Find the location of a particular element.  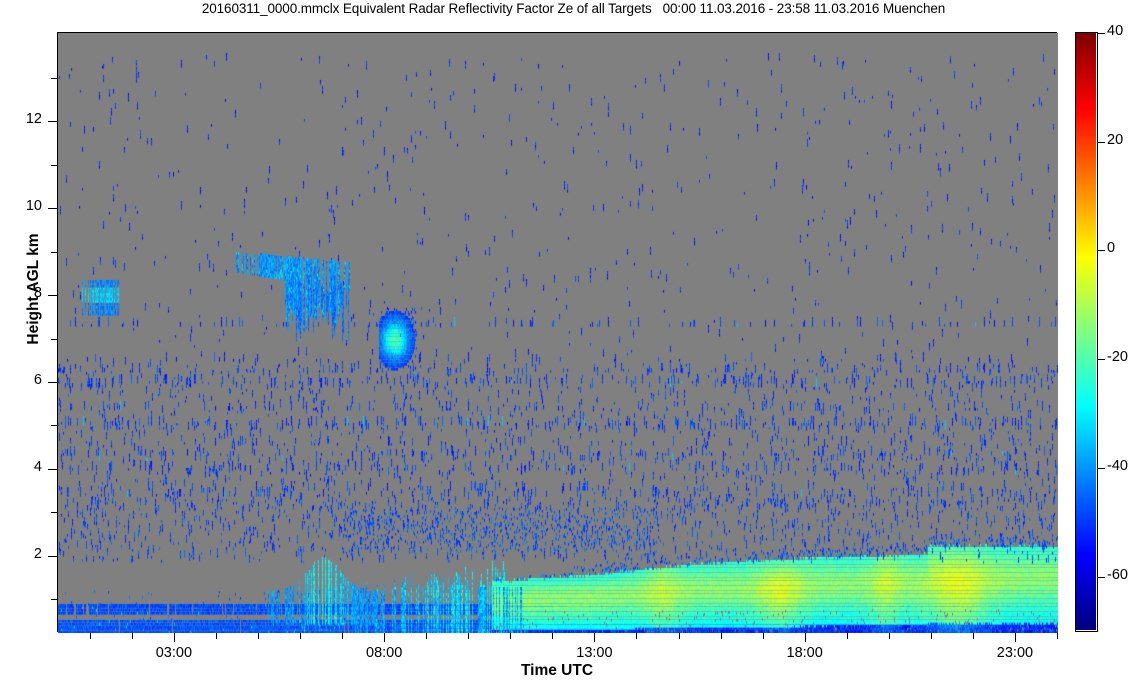

y-tick-label: 8 is located at coordinates (37, 293).